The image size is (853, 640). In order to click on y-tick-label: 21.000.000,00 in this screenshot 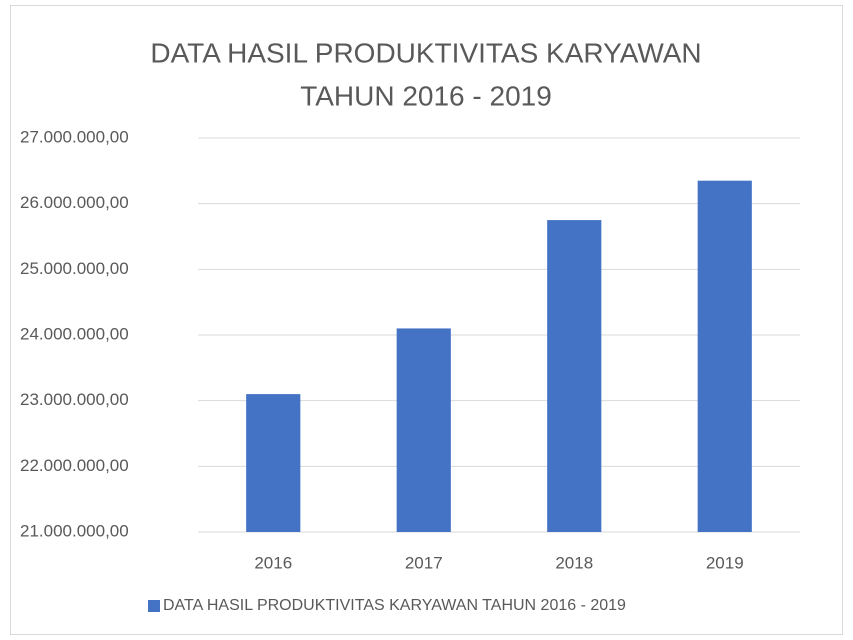, I will do `click(74, 530)`.